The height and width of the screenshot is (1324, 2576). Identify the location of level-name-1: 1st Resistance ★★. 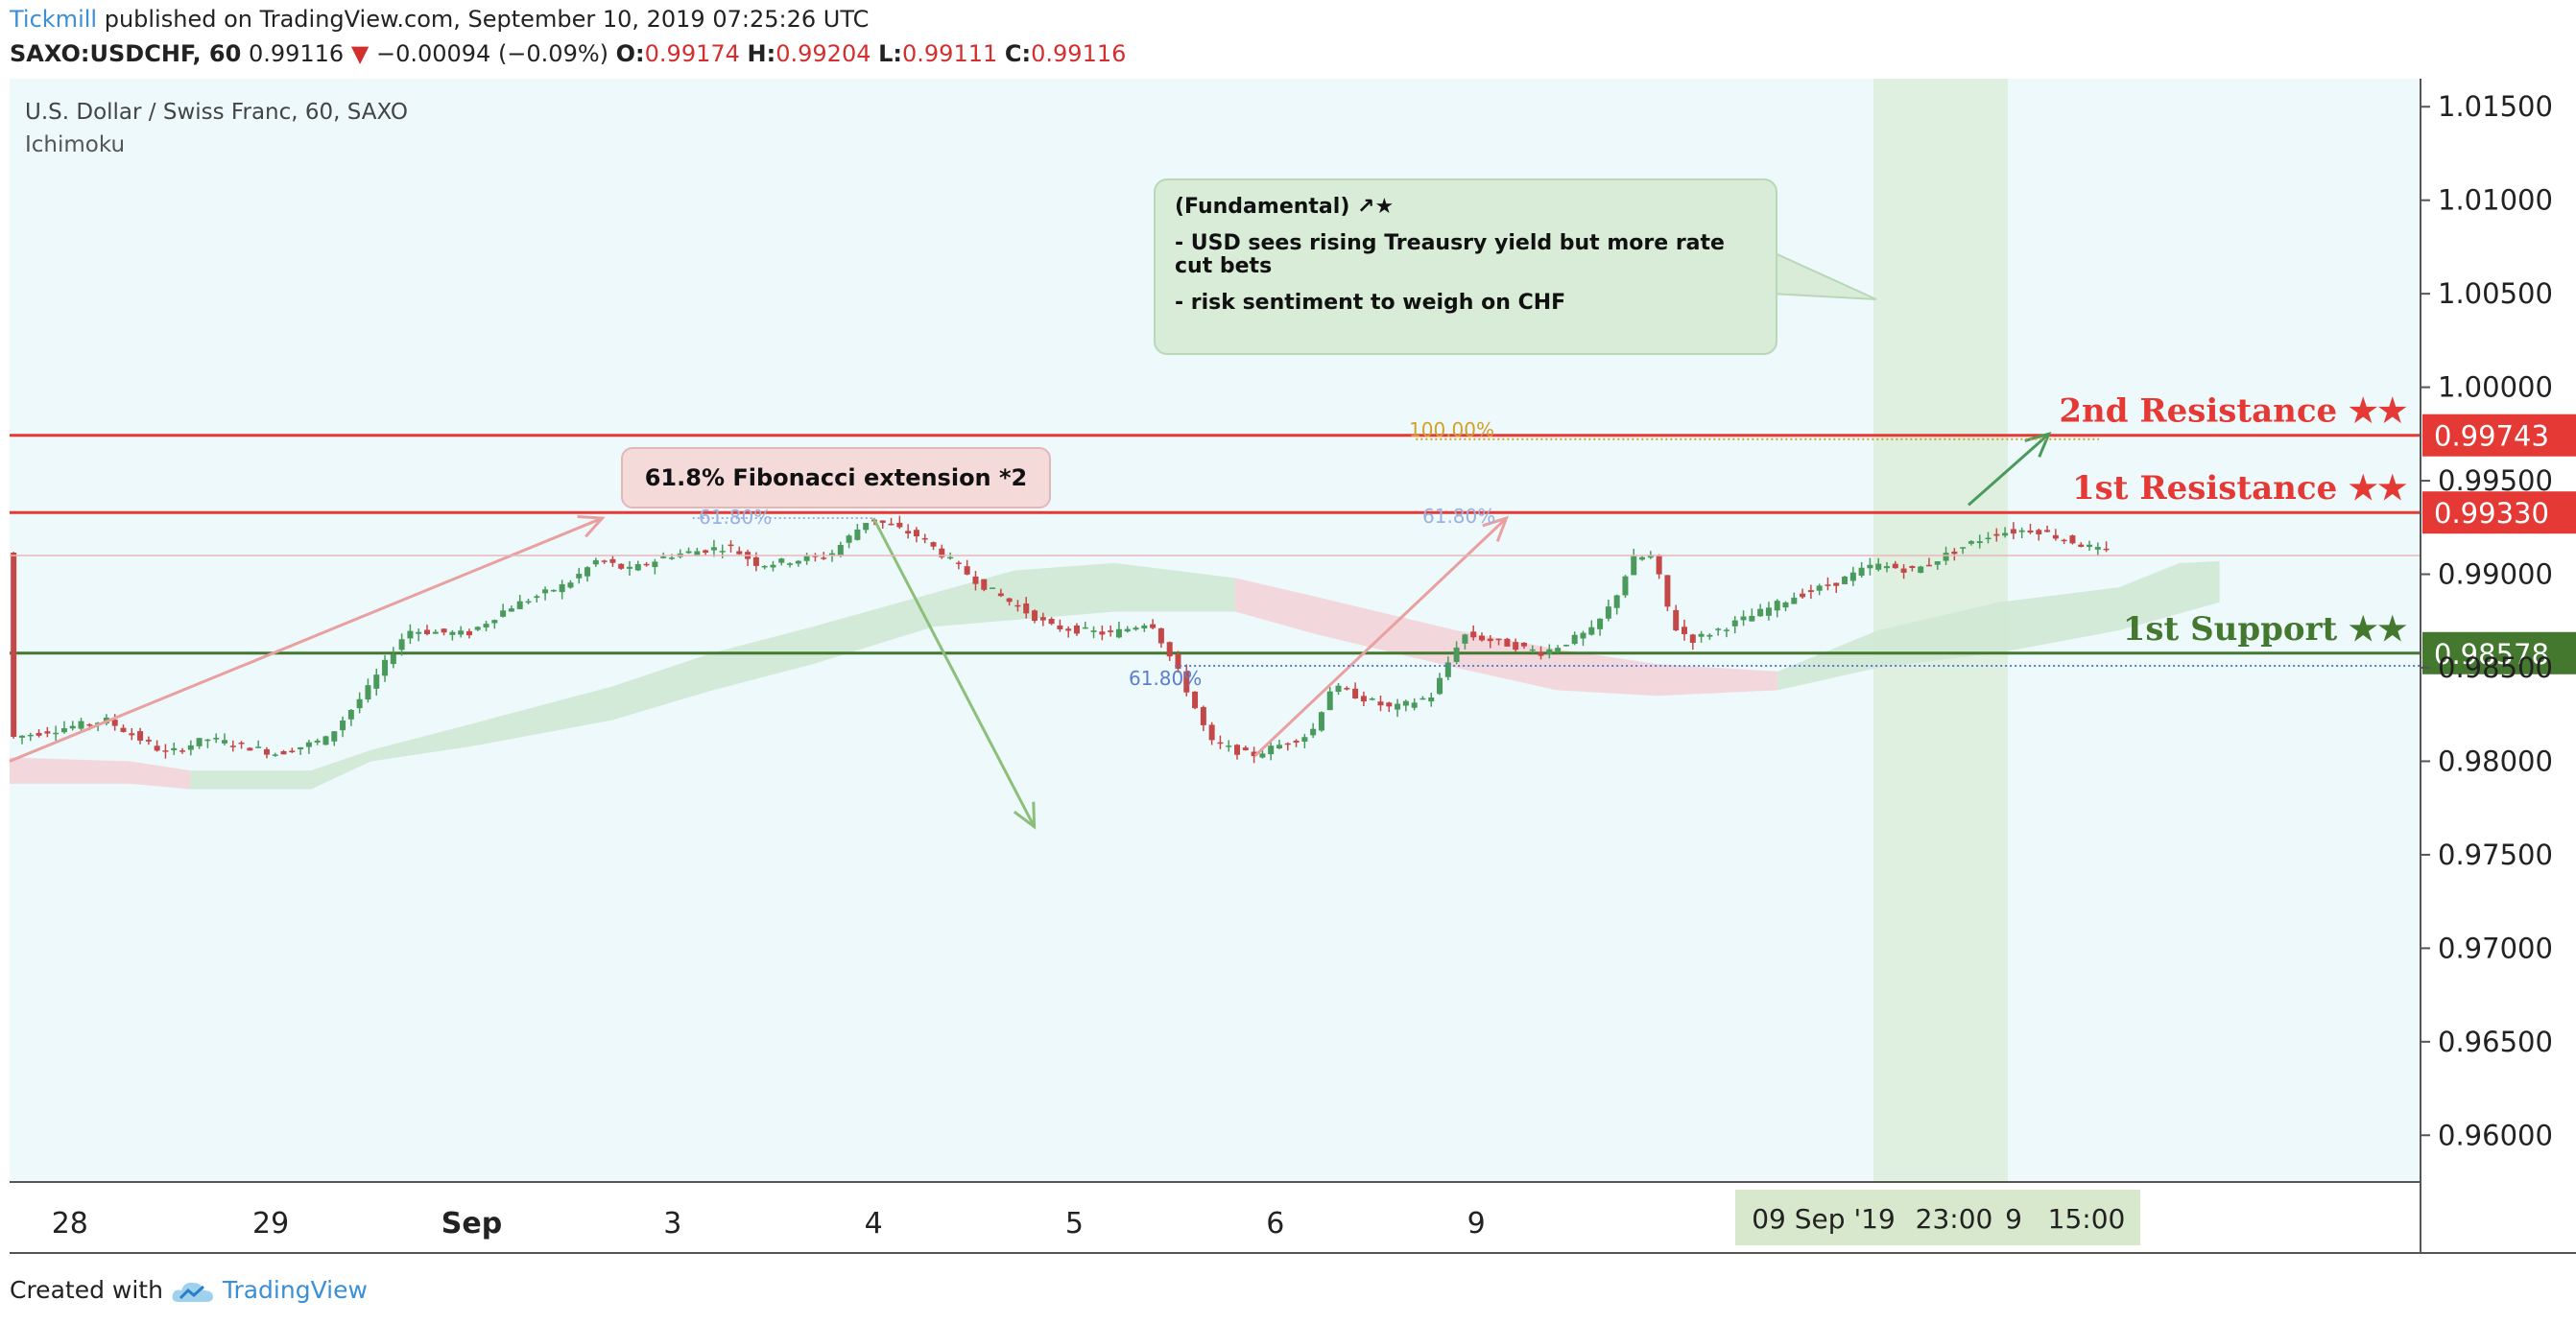
(2239, 489).